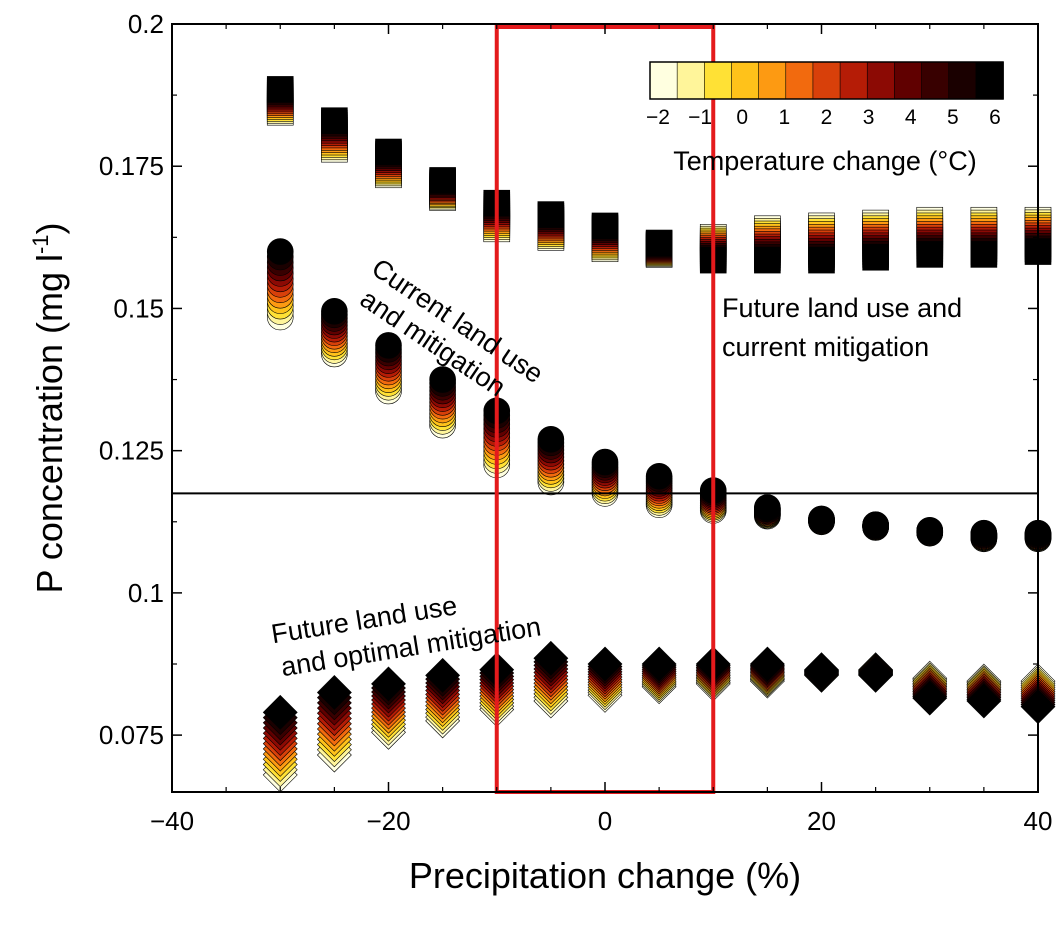  What do you see at coordinates (911, 117) in the screenshot?
I see `colorbar-tick-label: 4` at bounding box center [911, 117].